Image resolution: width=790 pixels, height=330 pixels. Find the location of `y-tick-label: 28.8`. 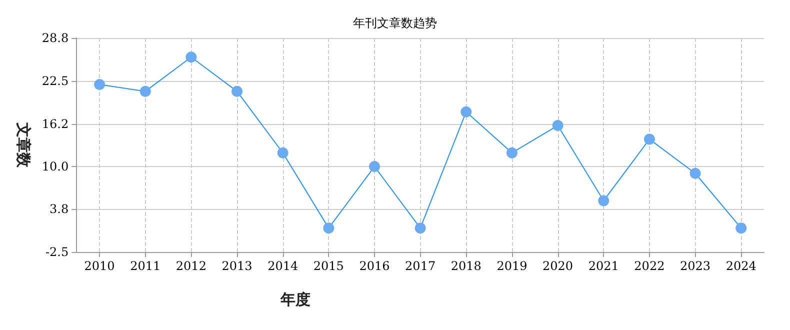

y-tick-label: 28.8 is located at coordinates (55, 38).